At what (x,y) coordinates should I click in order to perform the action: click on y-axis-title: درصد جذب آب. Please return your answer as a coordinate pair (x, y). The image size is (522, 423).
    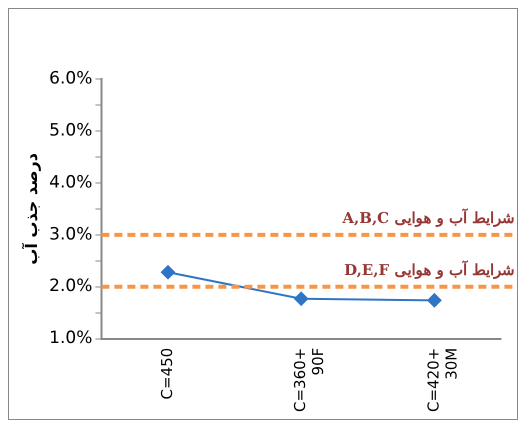
    Looking at the image, I should click on (30, 209).